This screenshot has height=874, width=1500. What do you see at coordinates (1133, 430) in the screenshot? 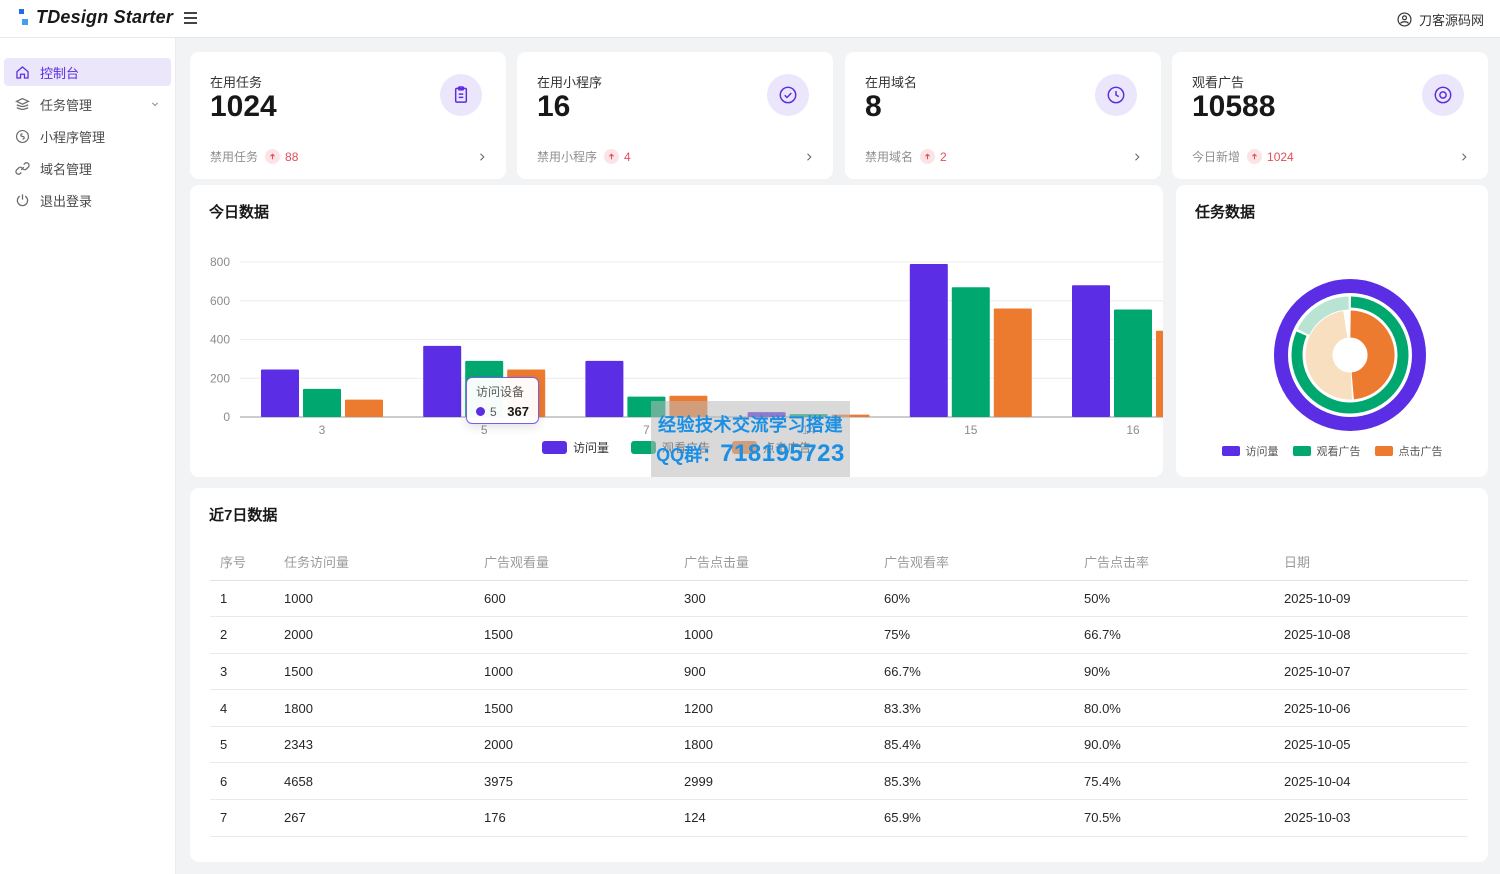
I see `svg-text: 16` at bounding box center [1133, 430].